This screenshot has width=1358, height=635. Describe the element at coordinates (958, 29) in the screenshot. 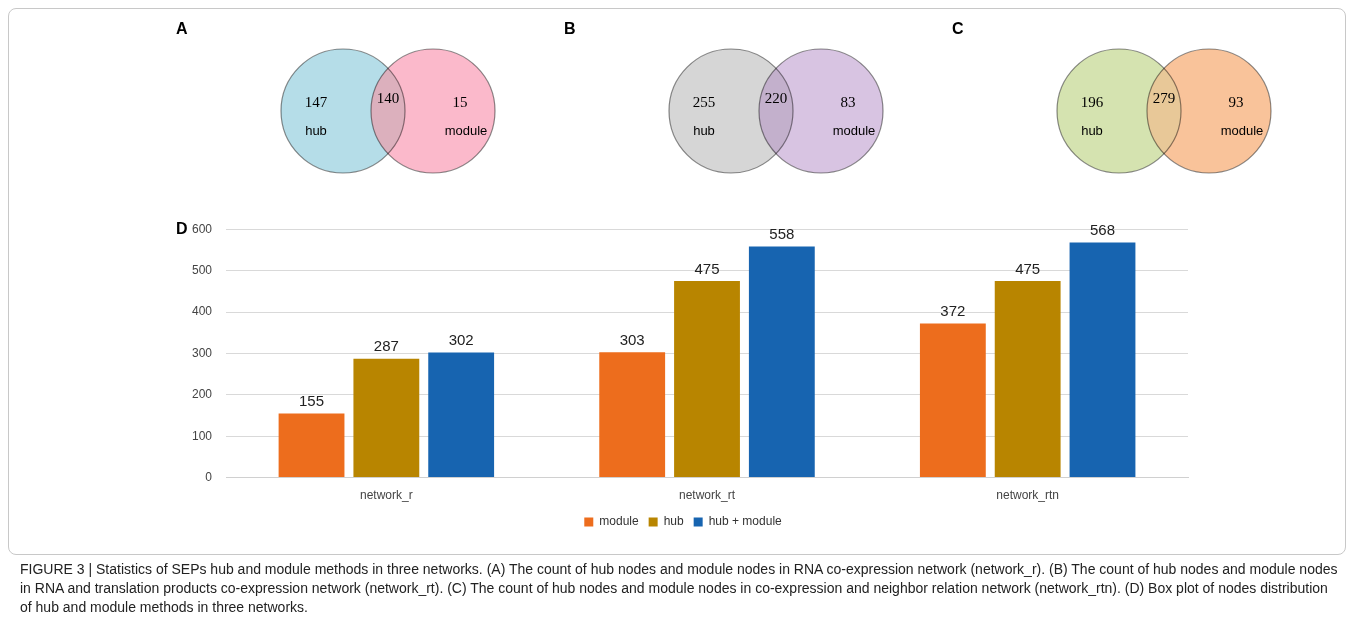

I see `text: C` at that location.